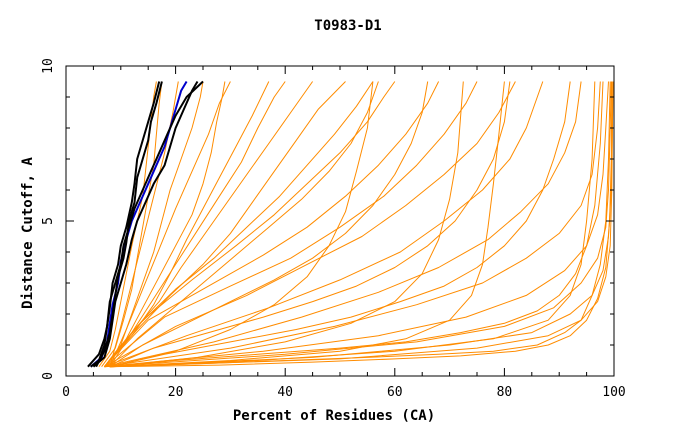 The height and width of the screenshot is (440, 680). What do you see at coordinates (28, 233) in the screenshot?
I see `y-axis-label: Distance Cutoff, A` at bounding box center [28, 233].